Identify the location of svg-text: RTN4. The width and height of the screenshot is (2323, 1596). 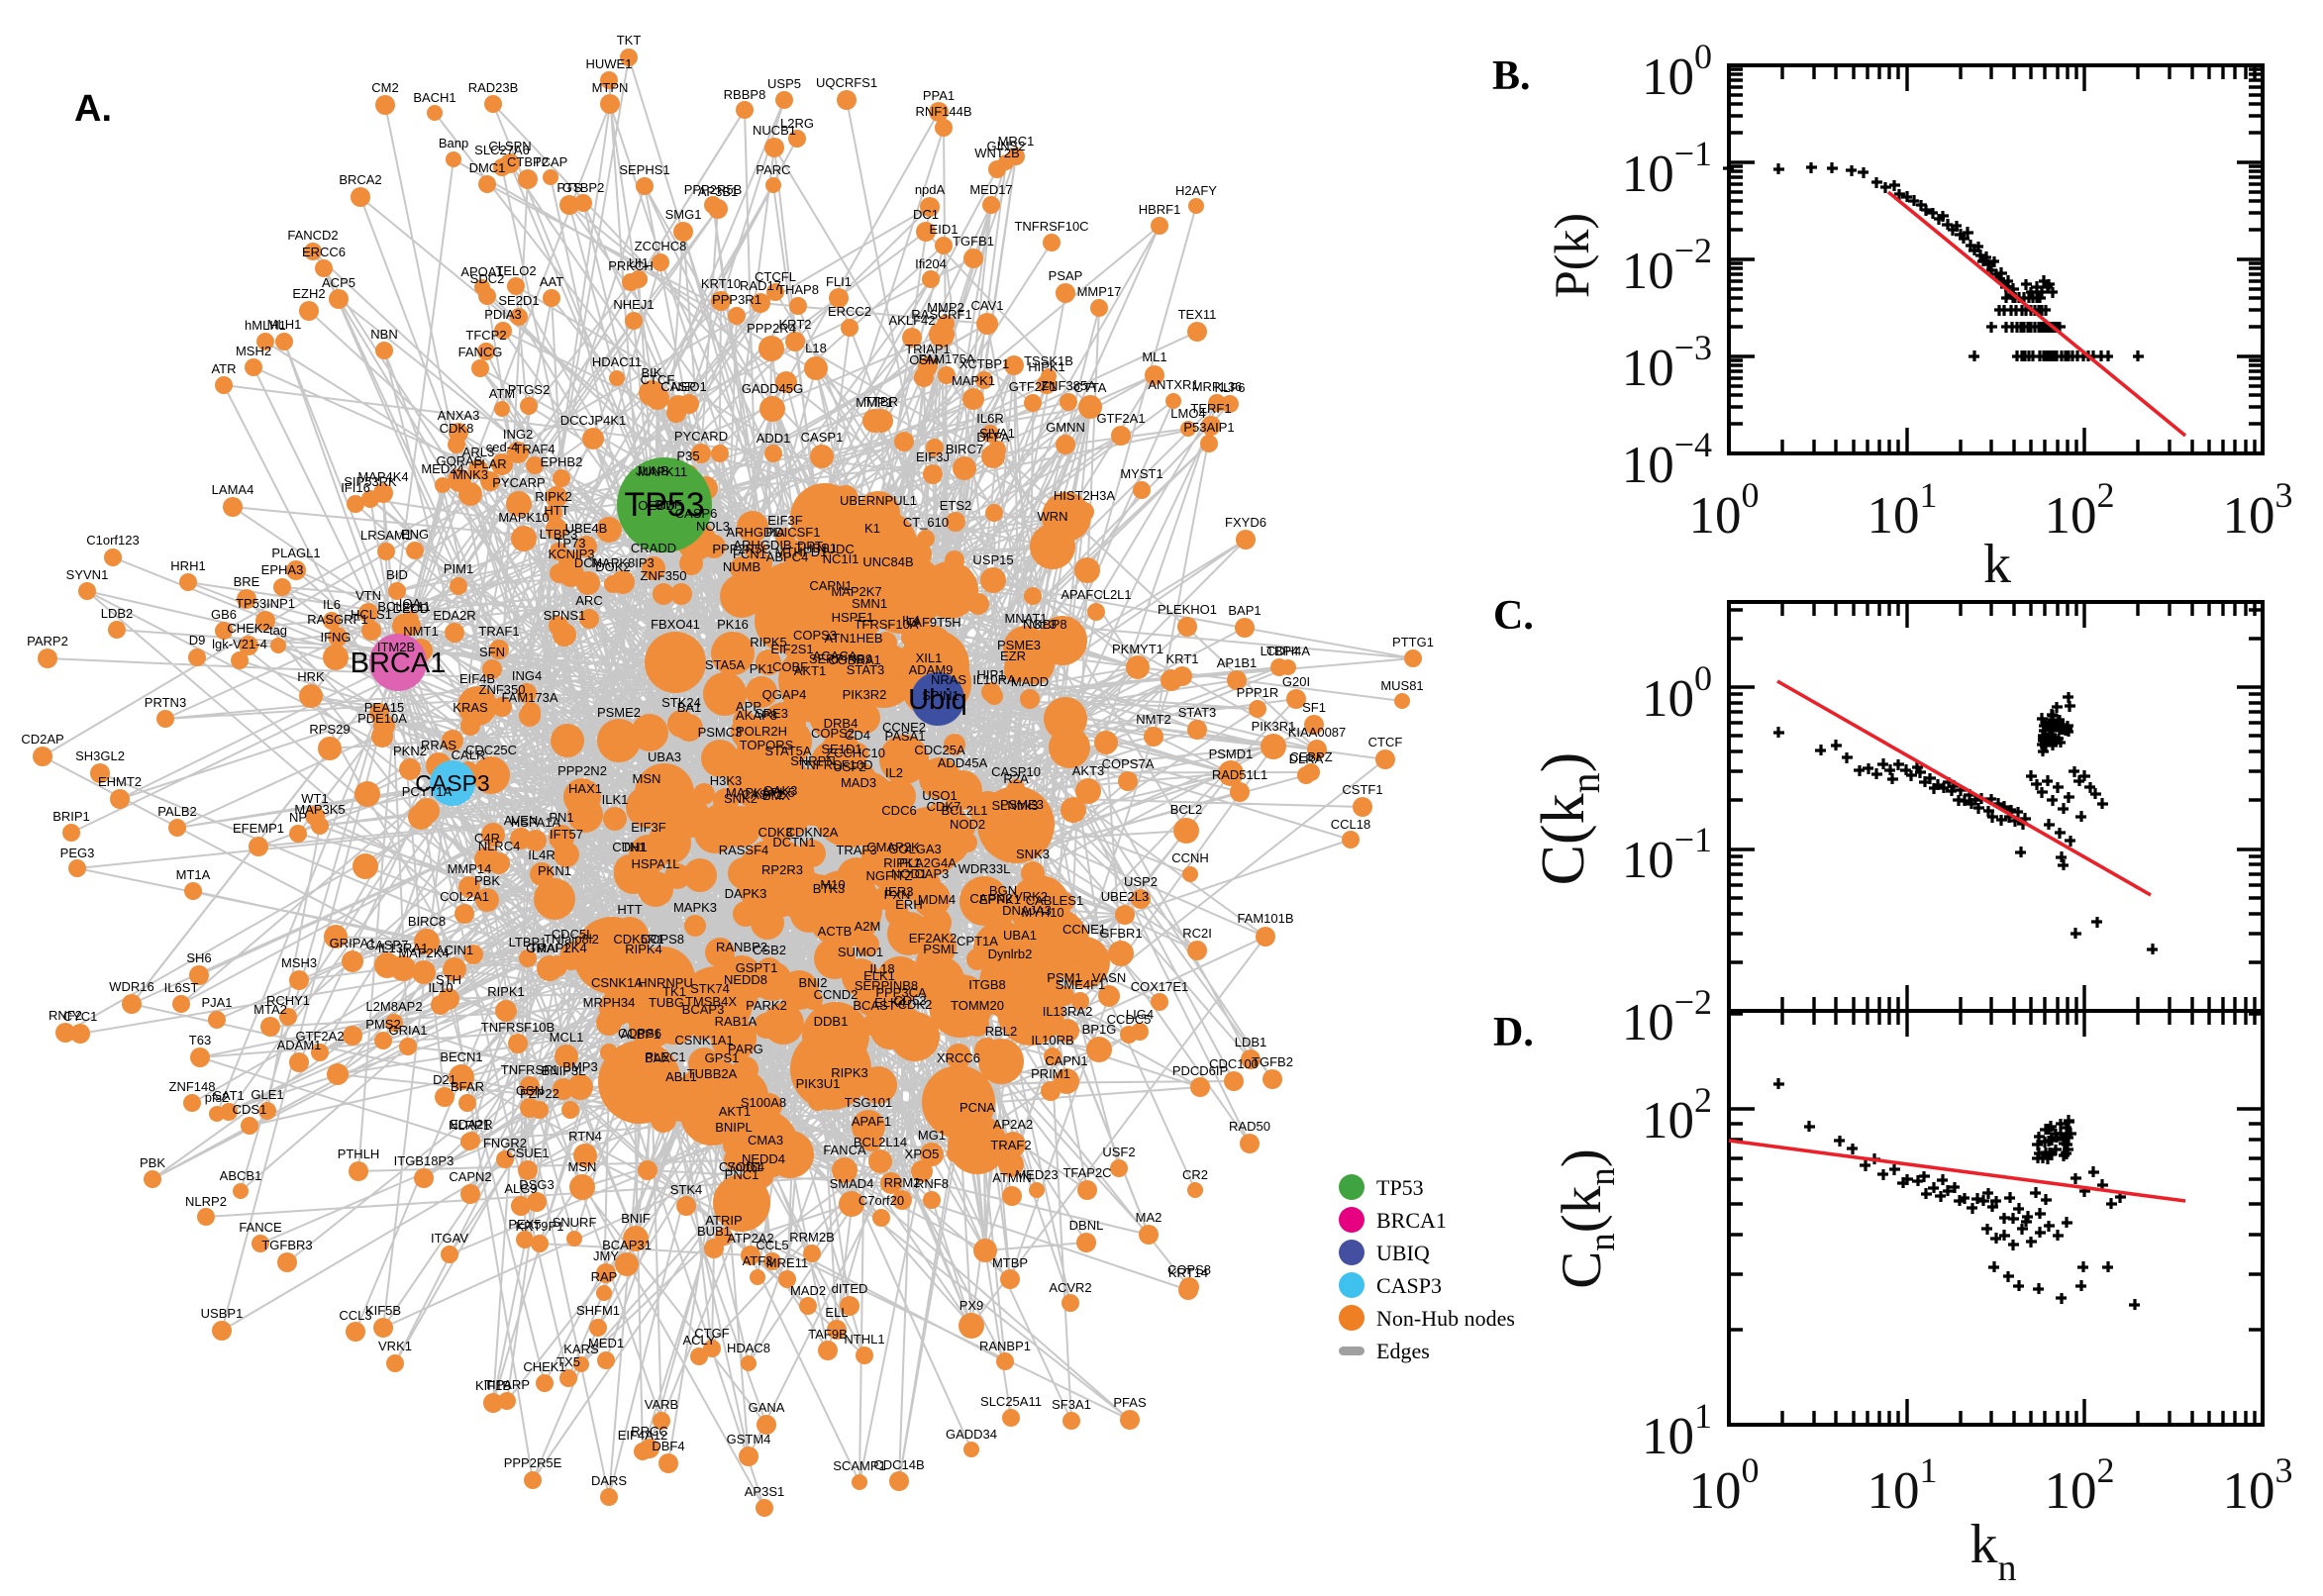
(585, 1136).